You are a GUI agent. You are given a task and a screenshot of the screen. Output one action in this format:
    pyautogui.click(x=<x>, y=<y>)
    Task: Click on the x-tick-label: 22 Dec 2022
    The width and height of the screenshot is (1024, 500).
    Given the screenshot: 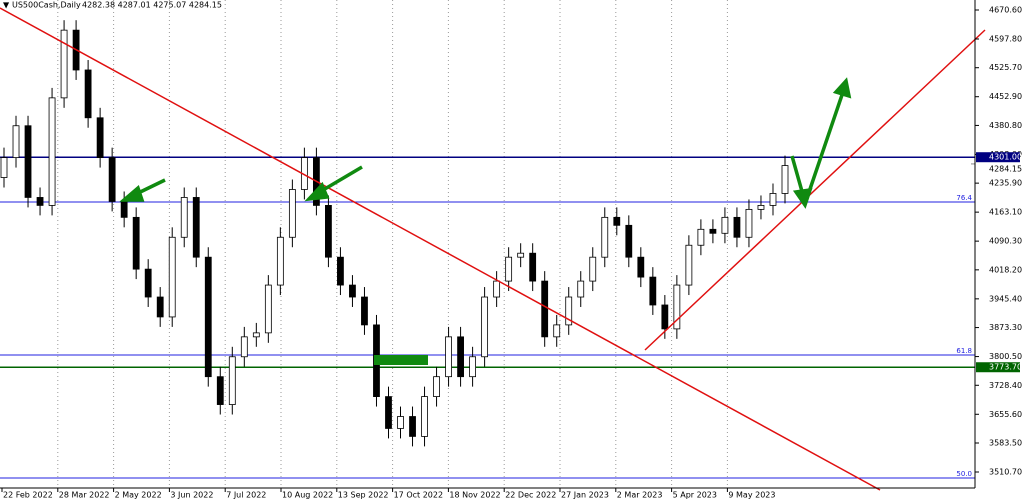 What is the action you would take?
    pyautogui.click(x=530, y=495)
    